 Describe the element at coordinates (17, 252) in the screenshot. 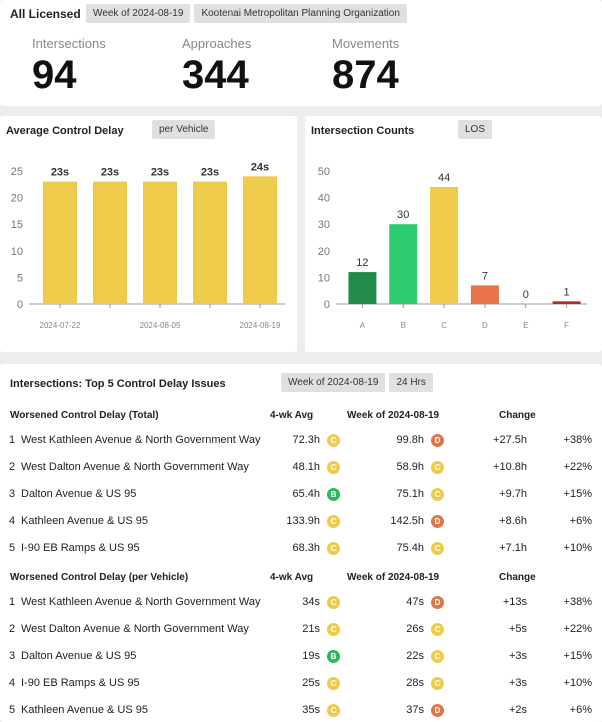

I see `y-tick-label: 10` at that location.